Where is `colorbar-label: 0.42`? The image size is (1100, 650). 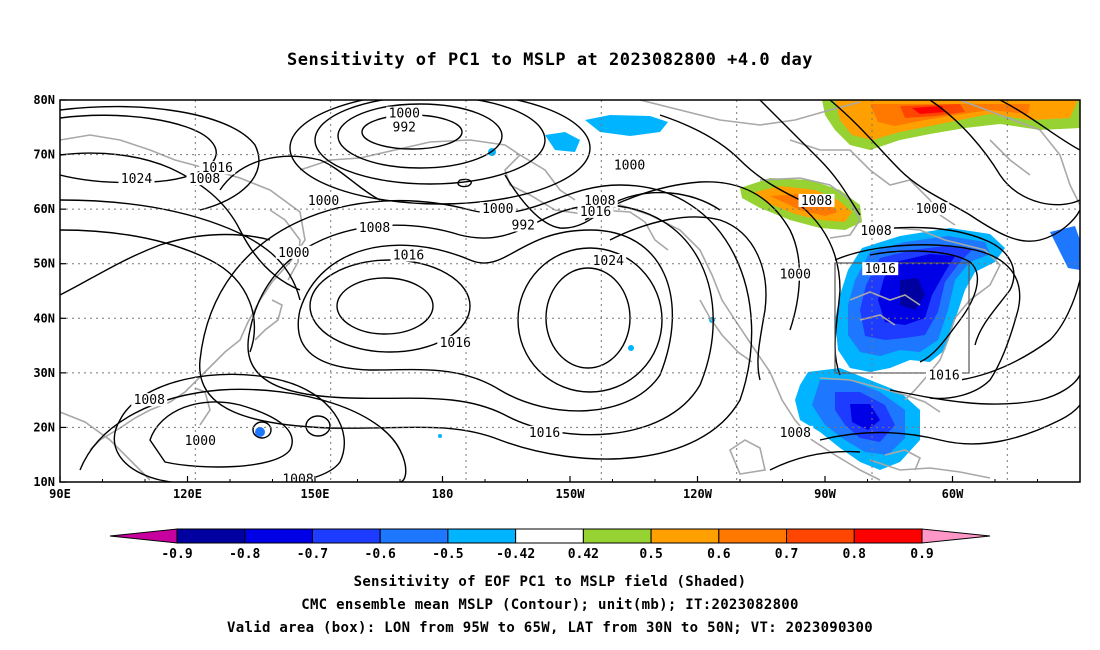 colorbar-label: 0.42 is located at coordinates (583, 554).